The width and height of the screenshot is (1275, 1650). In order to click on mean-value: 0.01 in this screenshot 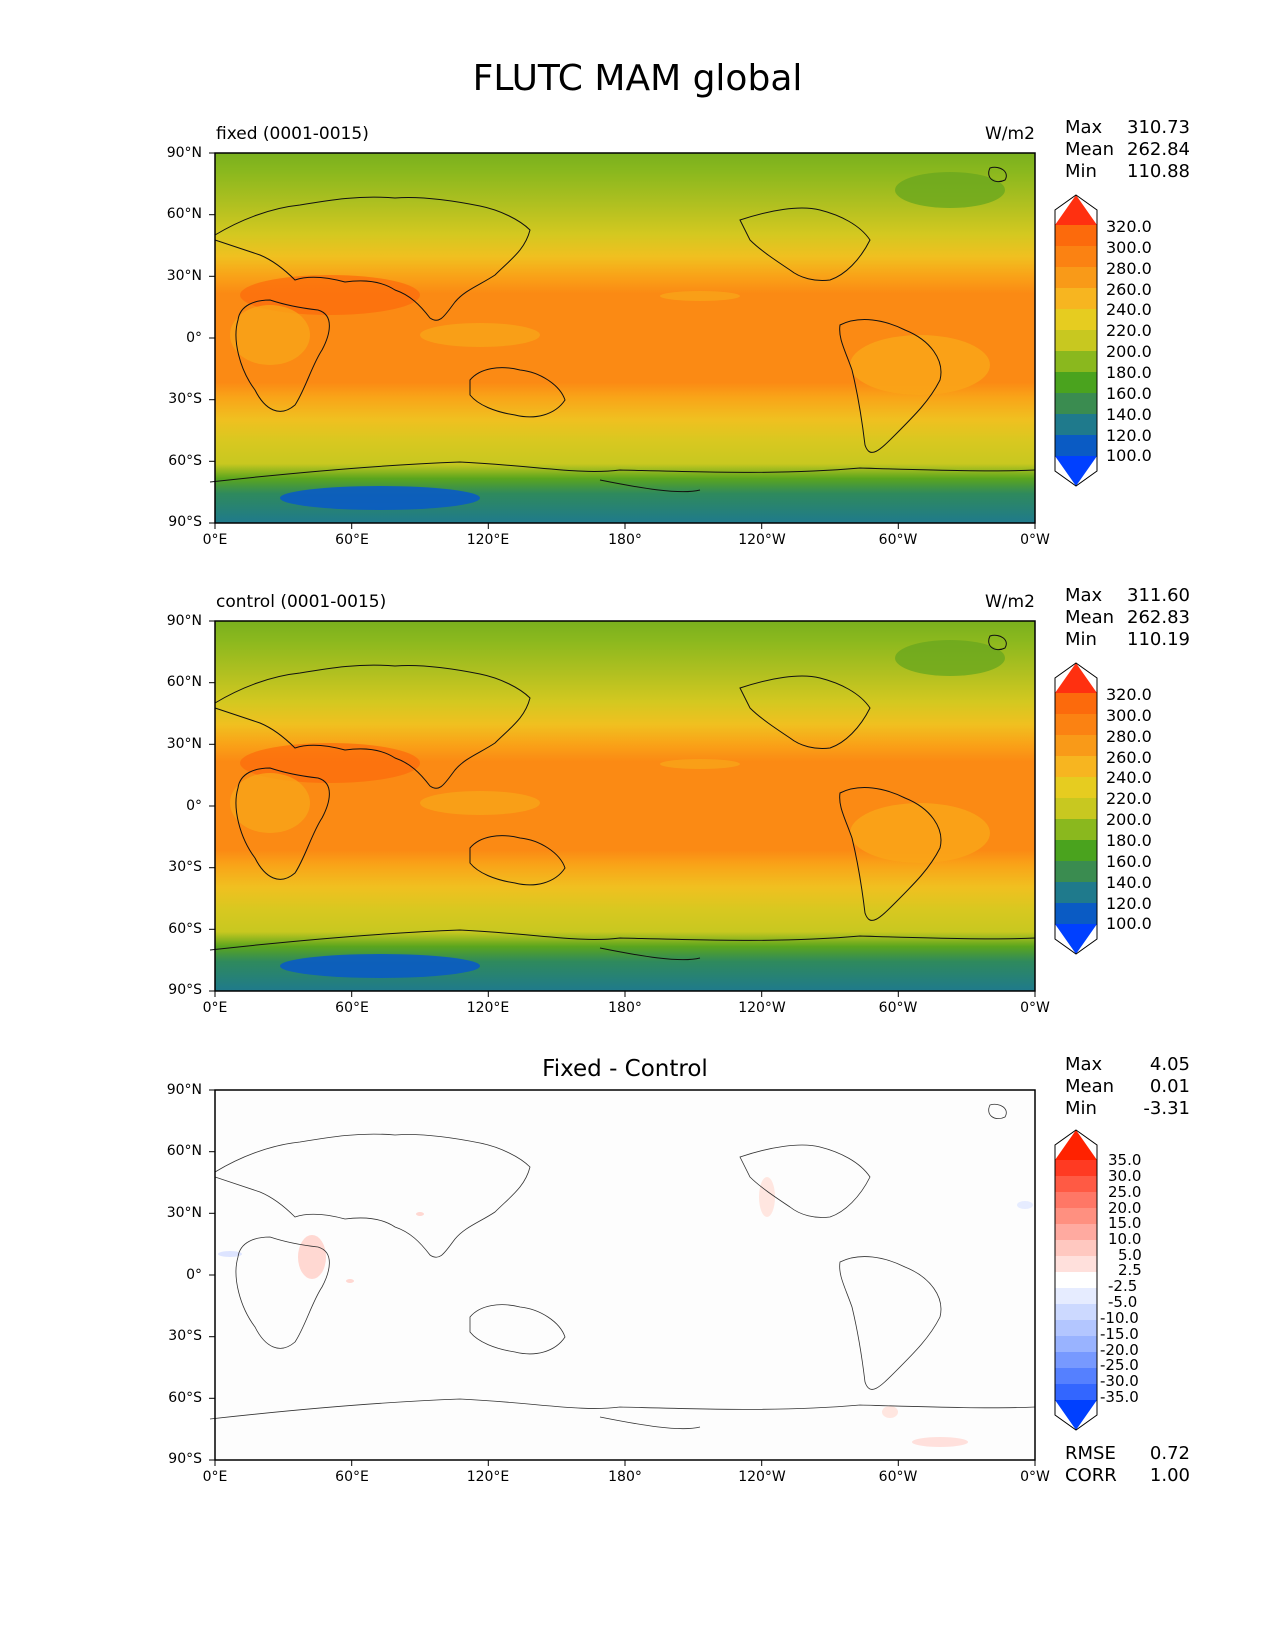, I will do `click(1169, 1086)`.